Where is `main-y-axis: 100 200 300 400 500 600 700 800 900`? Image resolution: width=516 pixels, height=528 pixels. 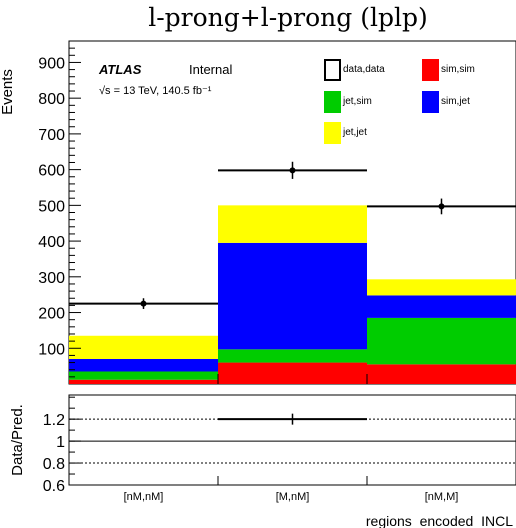
main-y-axis: 100 200 300 400 500 600 700 800 900 is located at coordinates (59, 212).